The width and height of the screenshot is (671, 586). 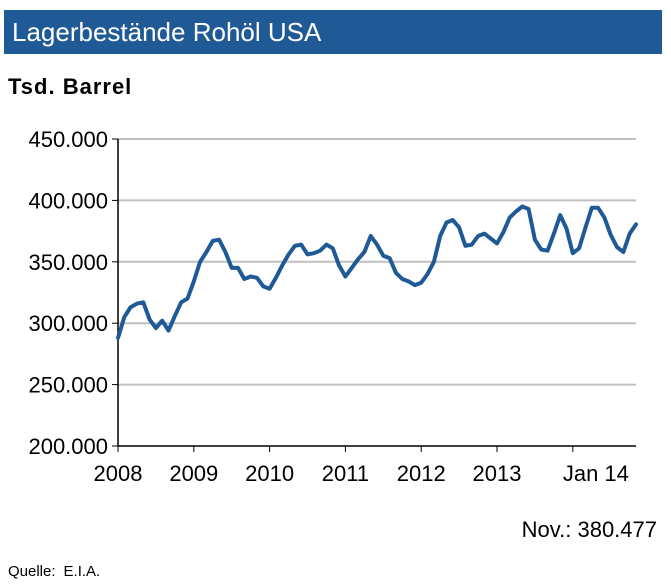 I want to click on source-value: E.I.A., so click(x=82, y=571).